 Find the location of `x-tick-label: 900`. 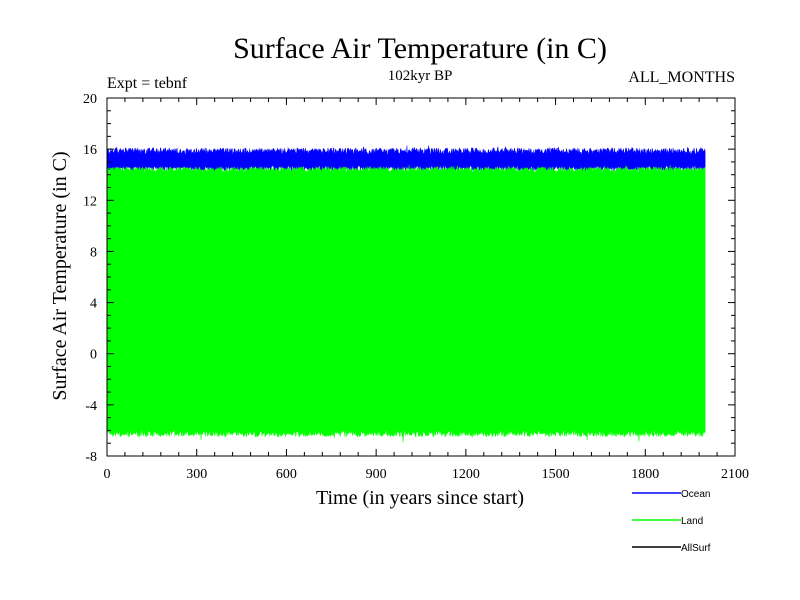

x-tick-label: 900 is located at coordinates (376, 474).